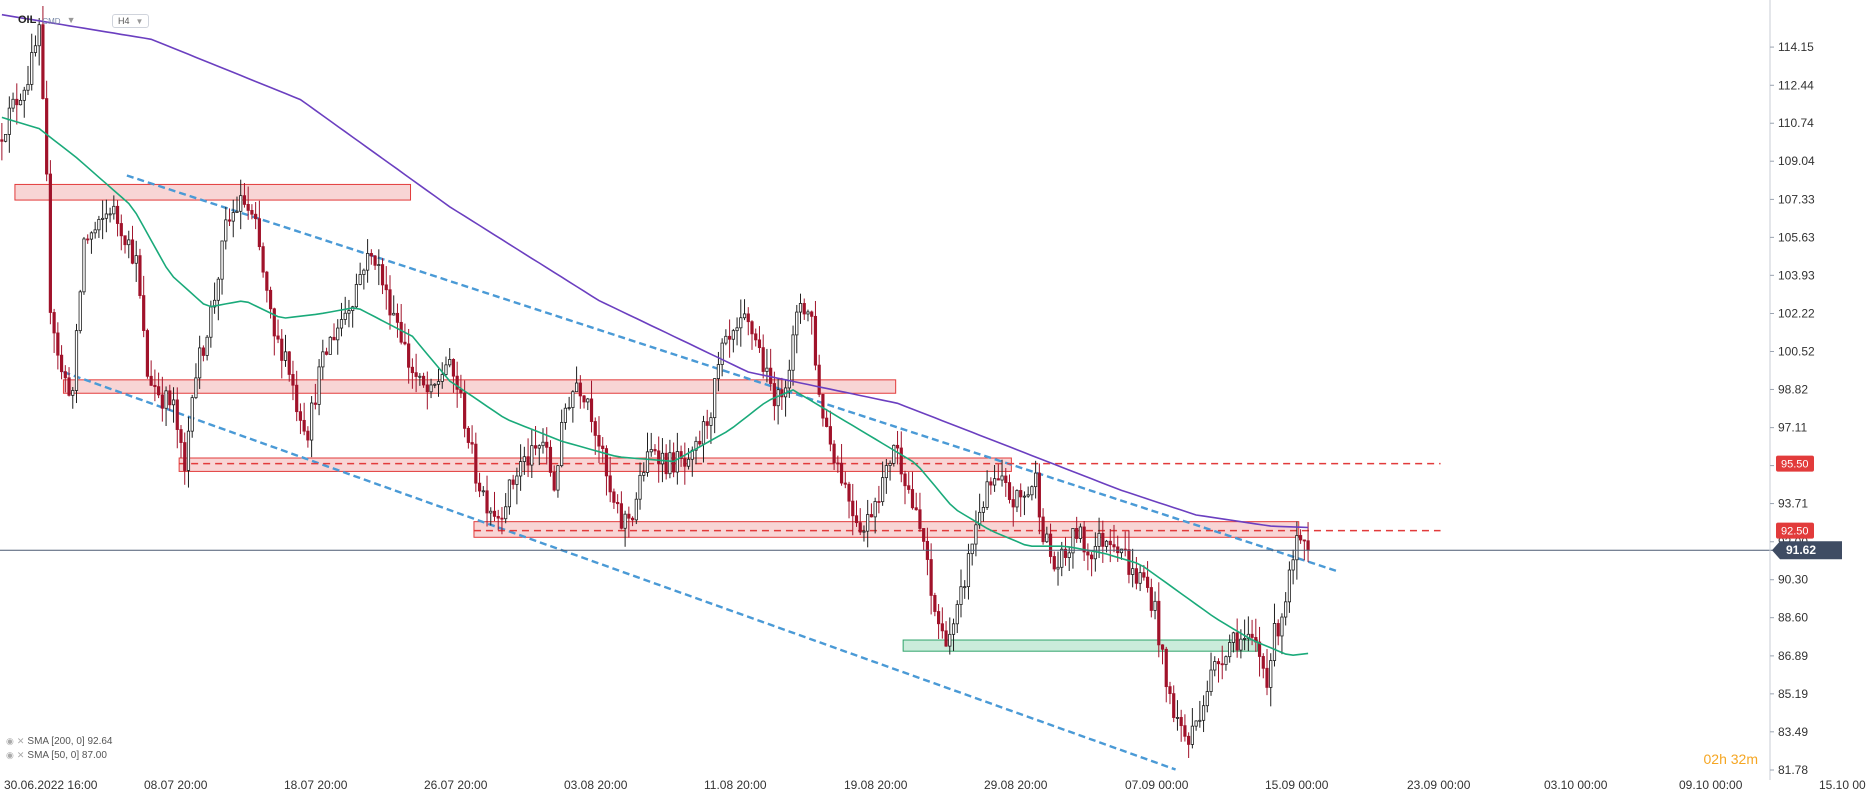  I want to click on x-tick-label: 11.08 20:00, so click(735, 785).